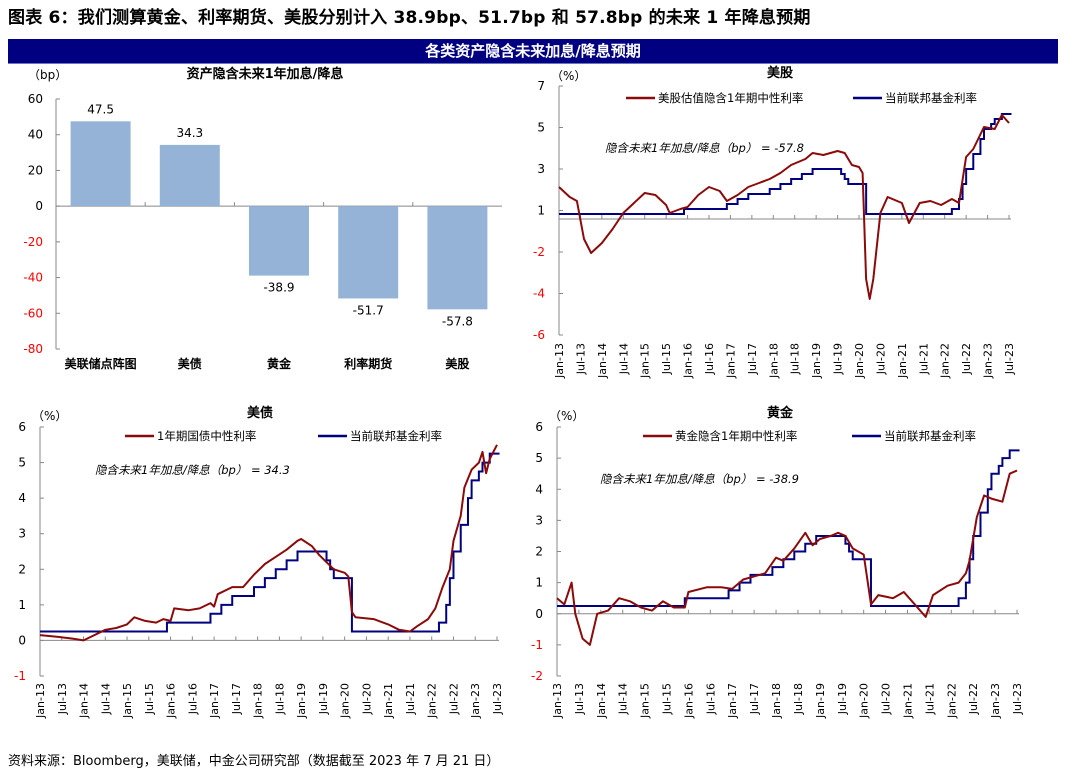 Image resolution: width=1080 pixels, height=777 pixels. Describe the element at coordinates (33, 278) in the screenshot. I see `y-tick-label: -40` at that location.